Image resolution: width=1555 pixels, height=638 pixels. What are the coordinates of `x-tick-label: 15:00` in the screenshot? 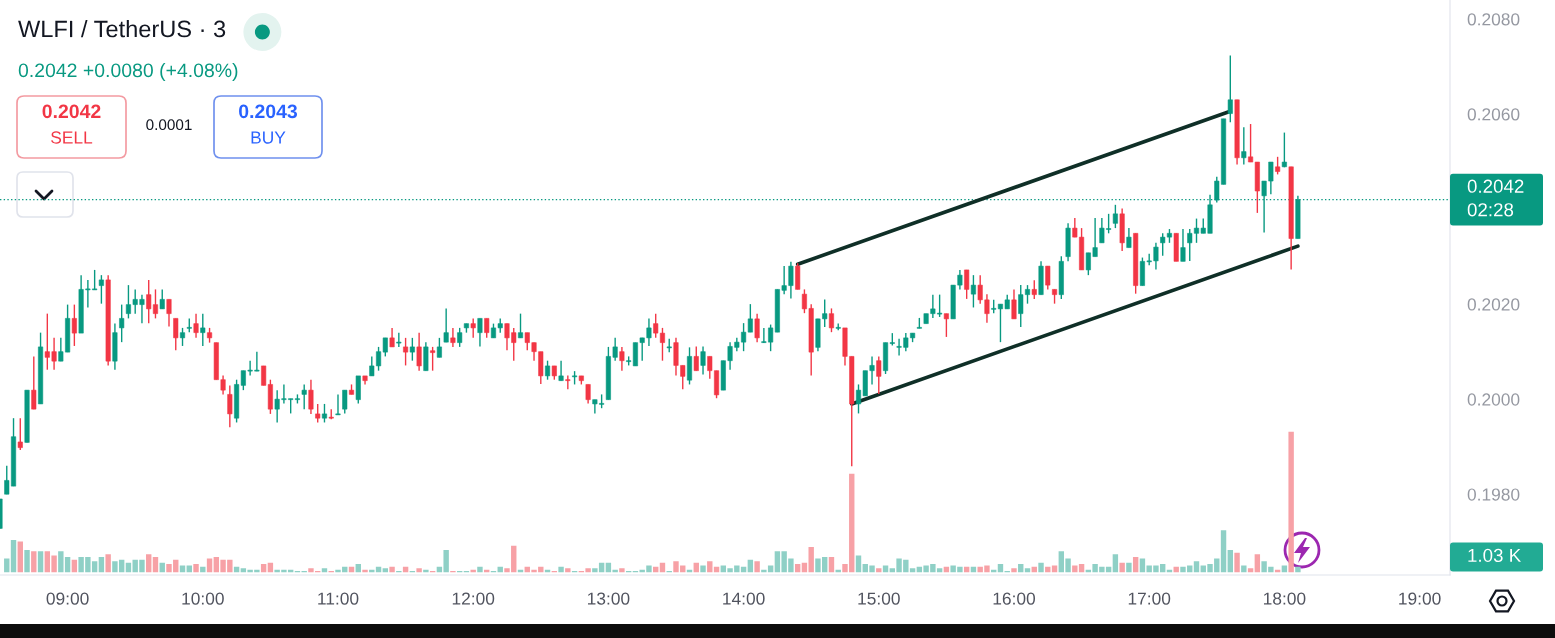 It's located at (879, 598).